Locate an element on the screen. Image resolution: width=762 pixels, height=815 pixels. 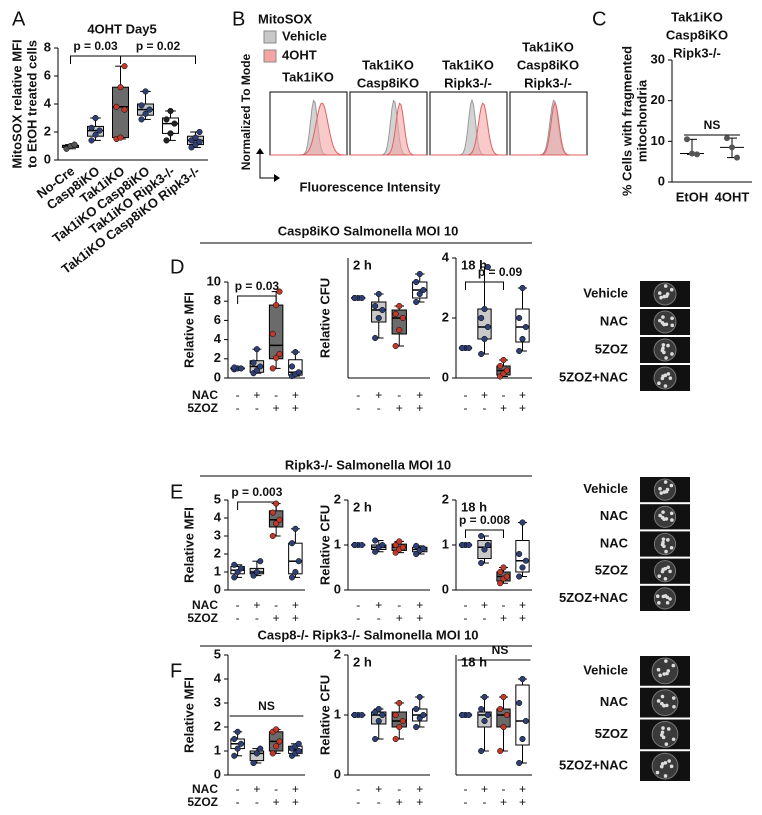
y-tick-label: 10 is located at coordinates (214, 280).